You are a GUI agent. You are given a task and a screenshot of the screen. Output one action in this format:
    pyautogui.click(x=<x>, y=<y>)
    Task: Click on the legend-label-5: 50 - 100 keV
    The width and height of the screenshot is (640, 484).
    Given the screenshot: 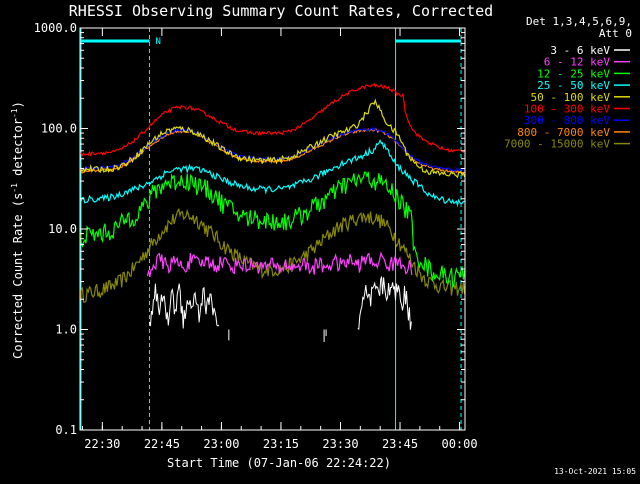 What is the action you would take?
    pyautogui.click(x=571, y=97)
    